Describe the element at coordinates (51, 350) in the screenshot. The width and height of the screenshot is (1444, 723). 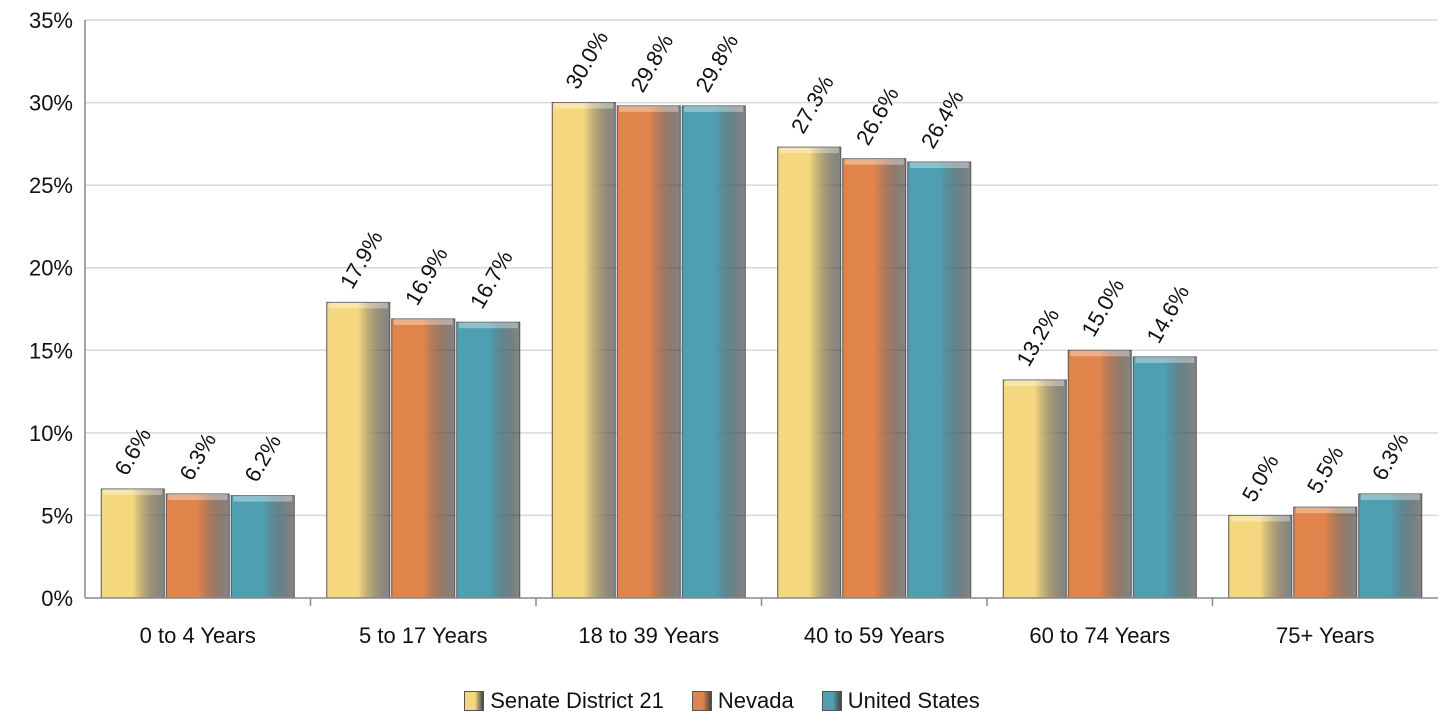
I see `y-tick-label: 15%` at that location.